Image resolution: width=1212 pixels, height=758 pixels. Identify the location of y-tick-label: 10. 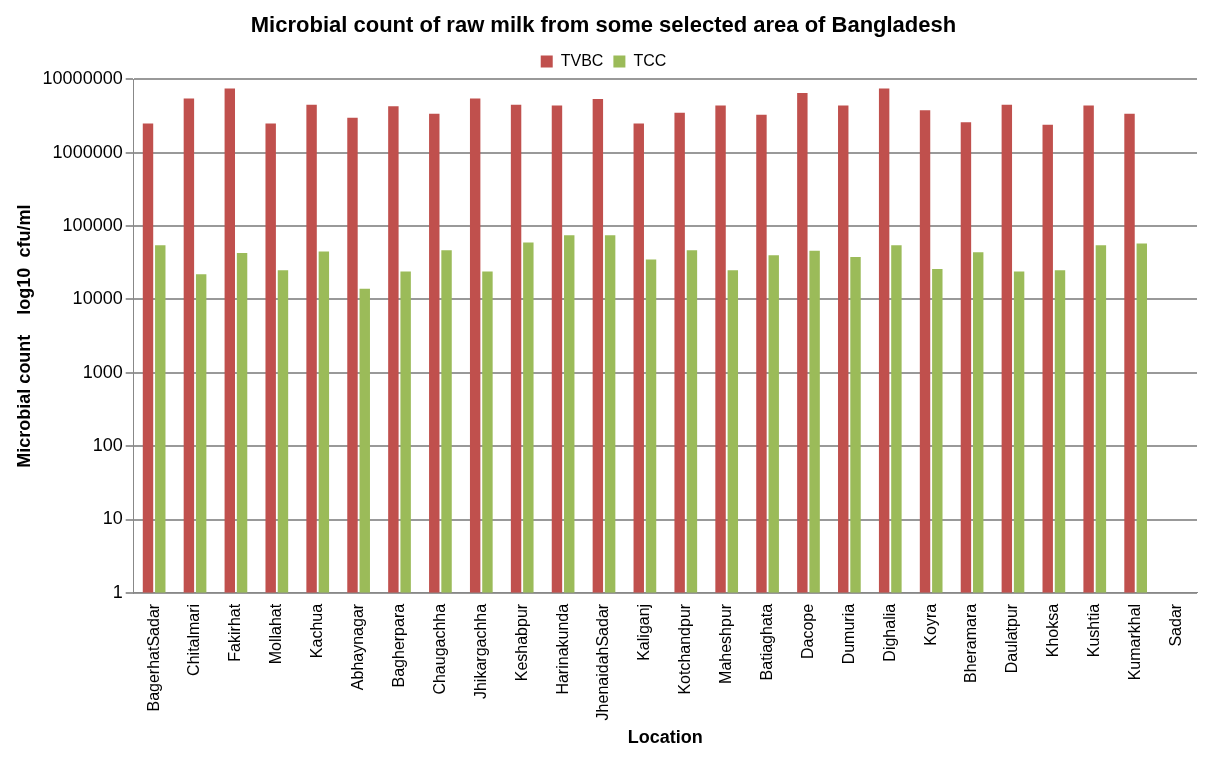
(112, 518).